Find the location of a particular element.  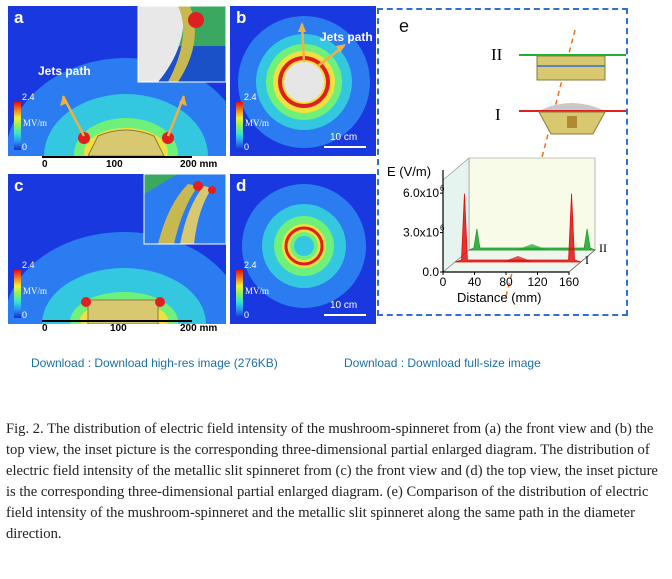

x-tick-label: 40 is located at coordinates (475, 282).